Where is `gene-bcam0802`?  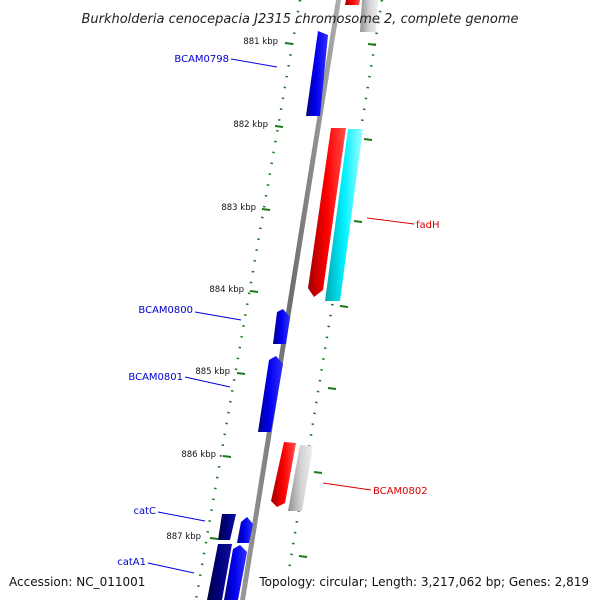
gene-bcam0802 is located at coordinates (283, 474).